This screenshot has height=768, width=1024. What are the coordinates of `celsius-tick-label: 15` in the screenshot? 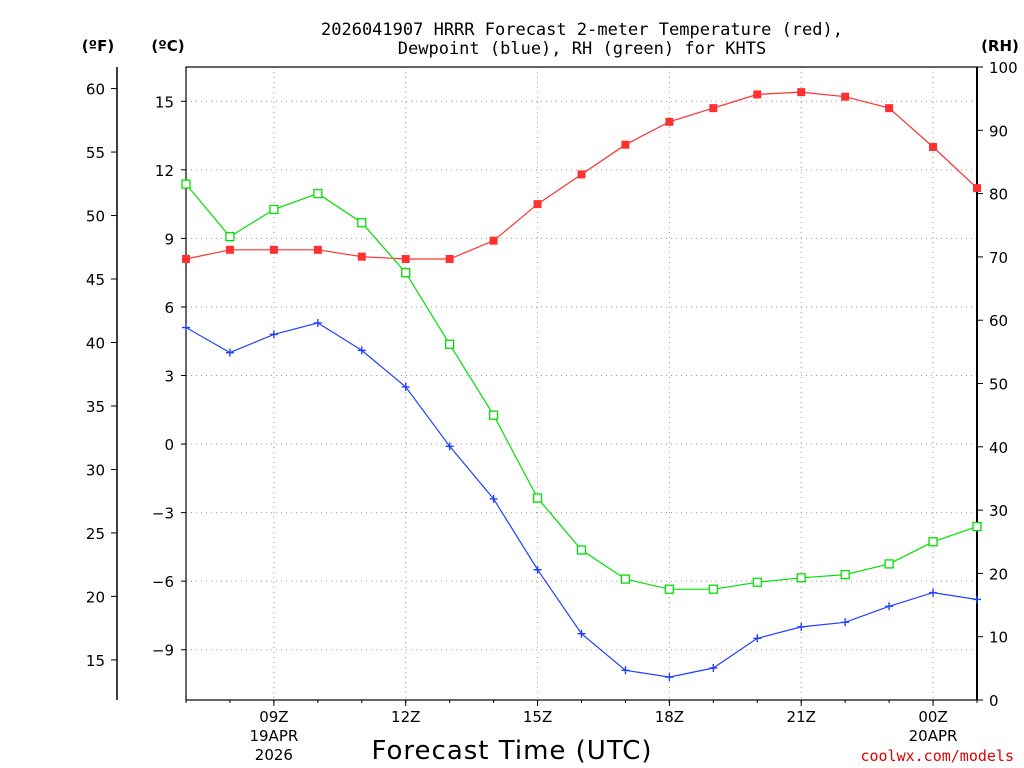 It's located at (164, 102).